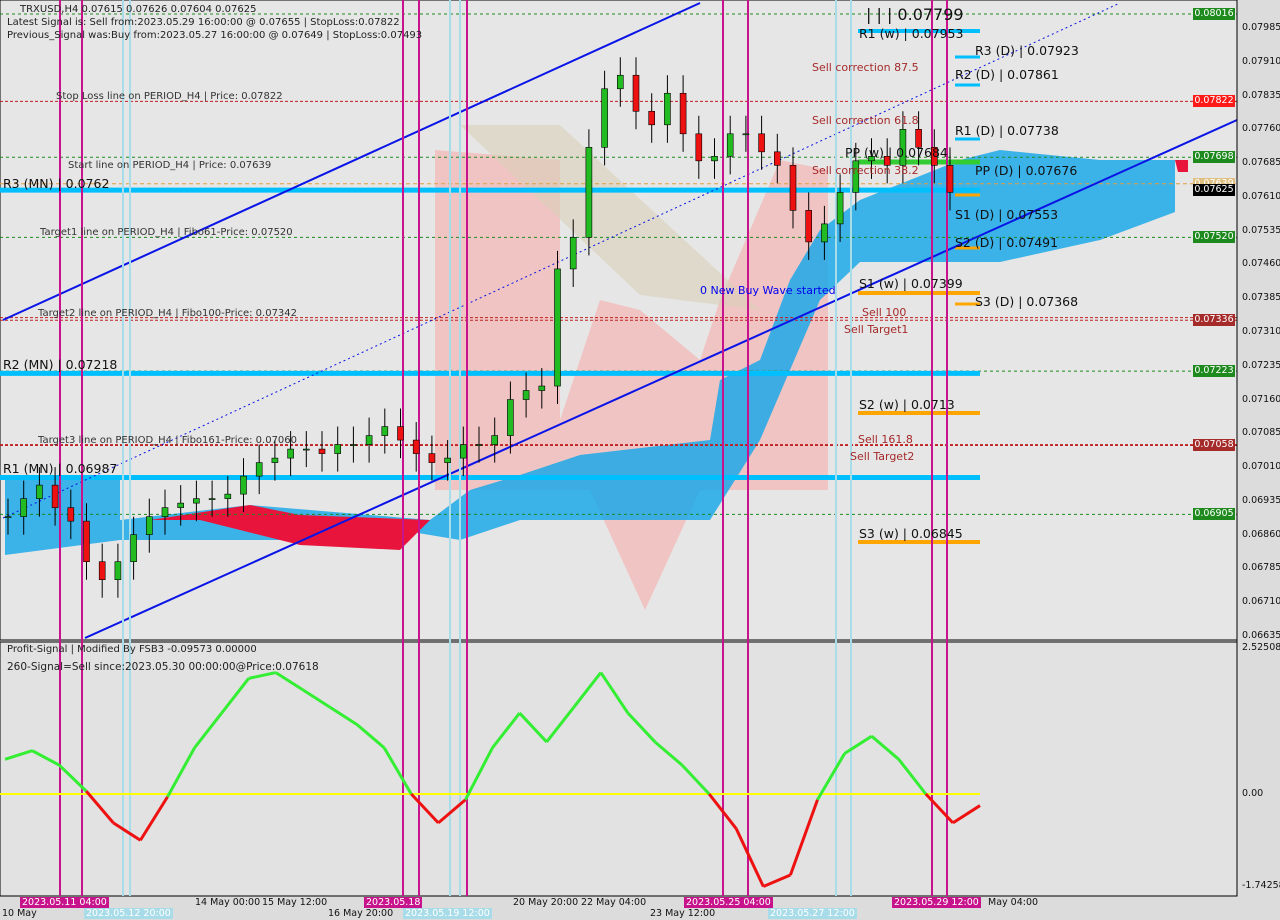 This screenshot has width=1280, height=920. I want to click on price-badge: 0.08016, so click(1214, 14).